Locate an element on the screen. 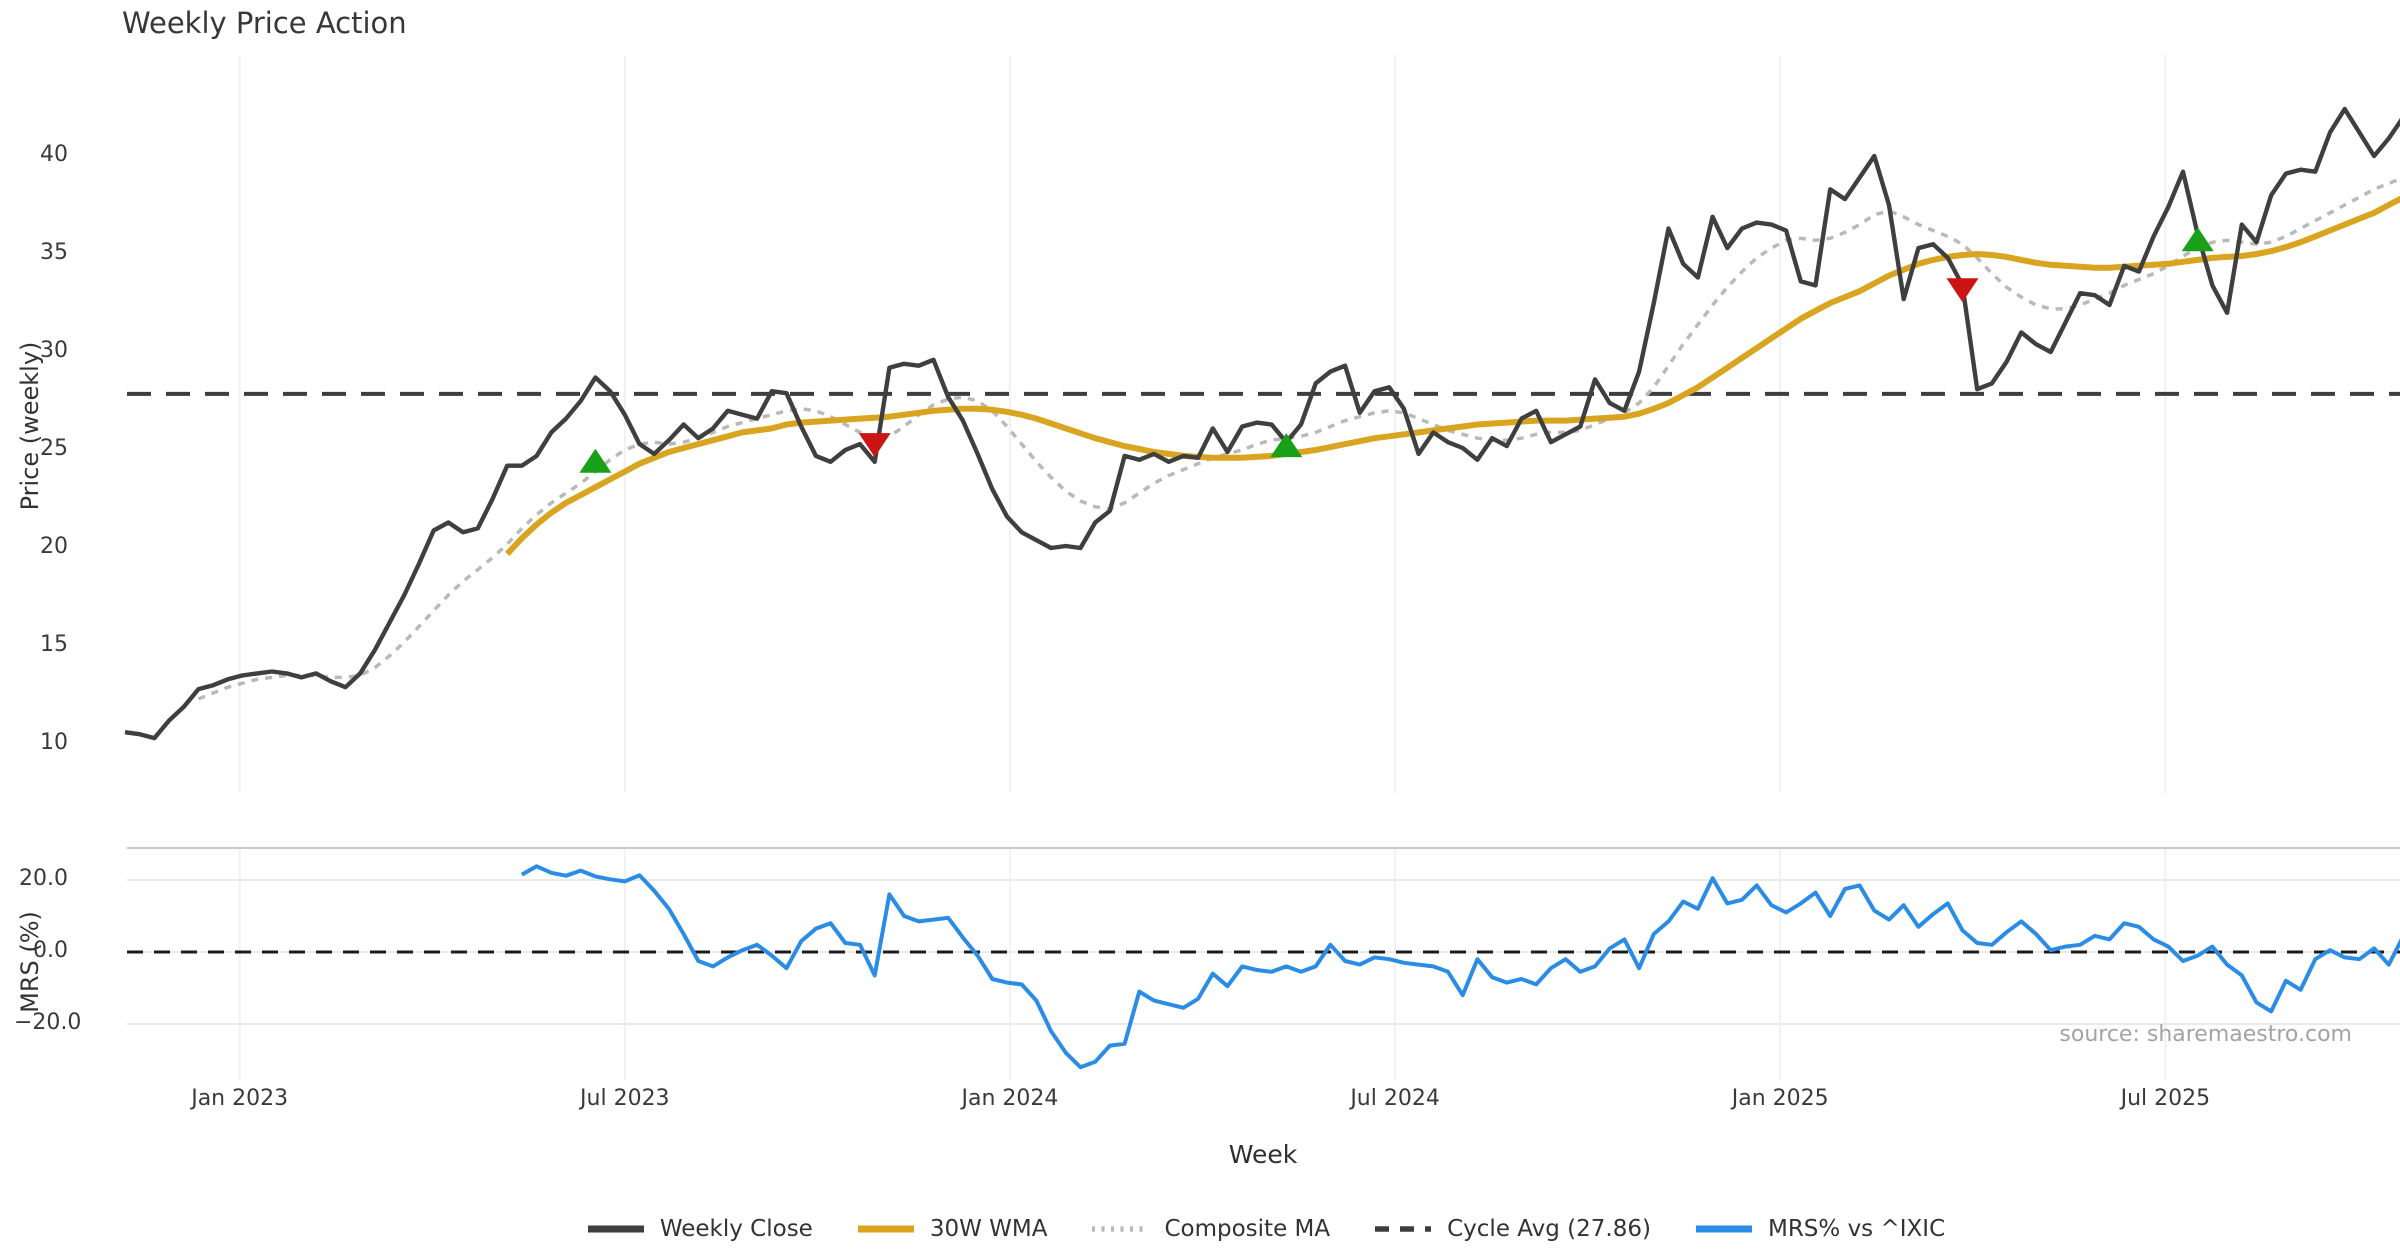 The width and height of the screenshot is (2400, 1260). legend-item: MRS% vs ^IXIC is located at coordinates (1819, 1229).